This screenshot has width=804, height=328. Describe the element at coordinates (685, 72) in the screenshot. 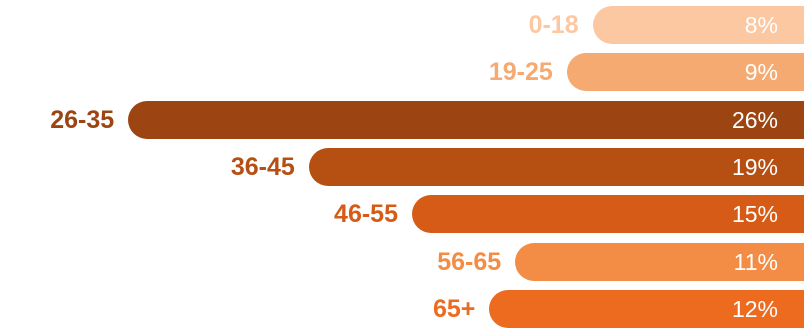

I see `bar-19-25: 9%` at that location.